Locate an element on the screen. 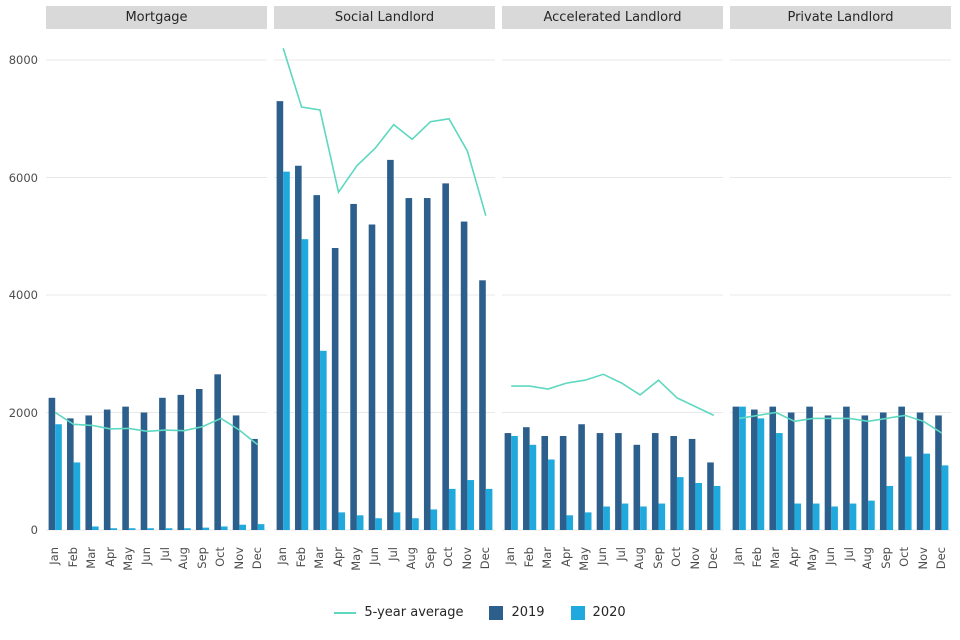 The image size is (960, 640). facet-strip-label: Social Landlord is located at coordinates (384, 17).